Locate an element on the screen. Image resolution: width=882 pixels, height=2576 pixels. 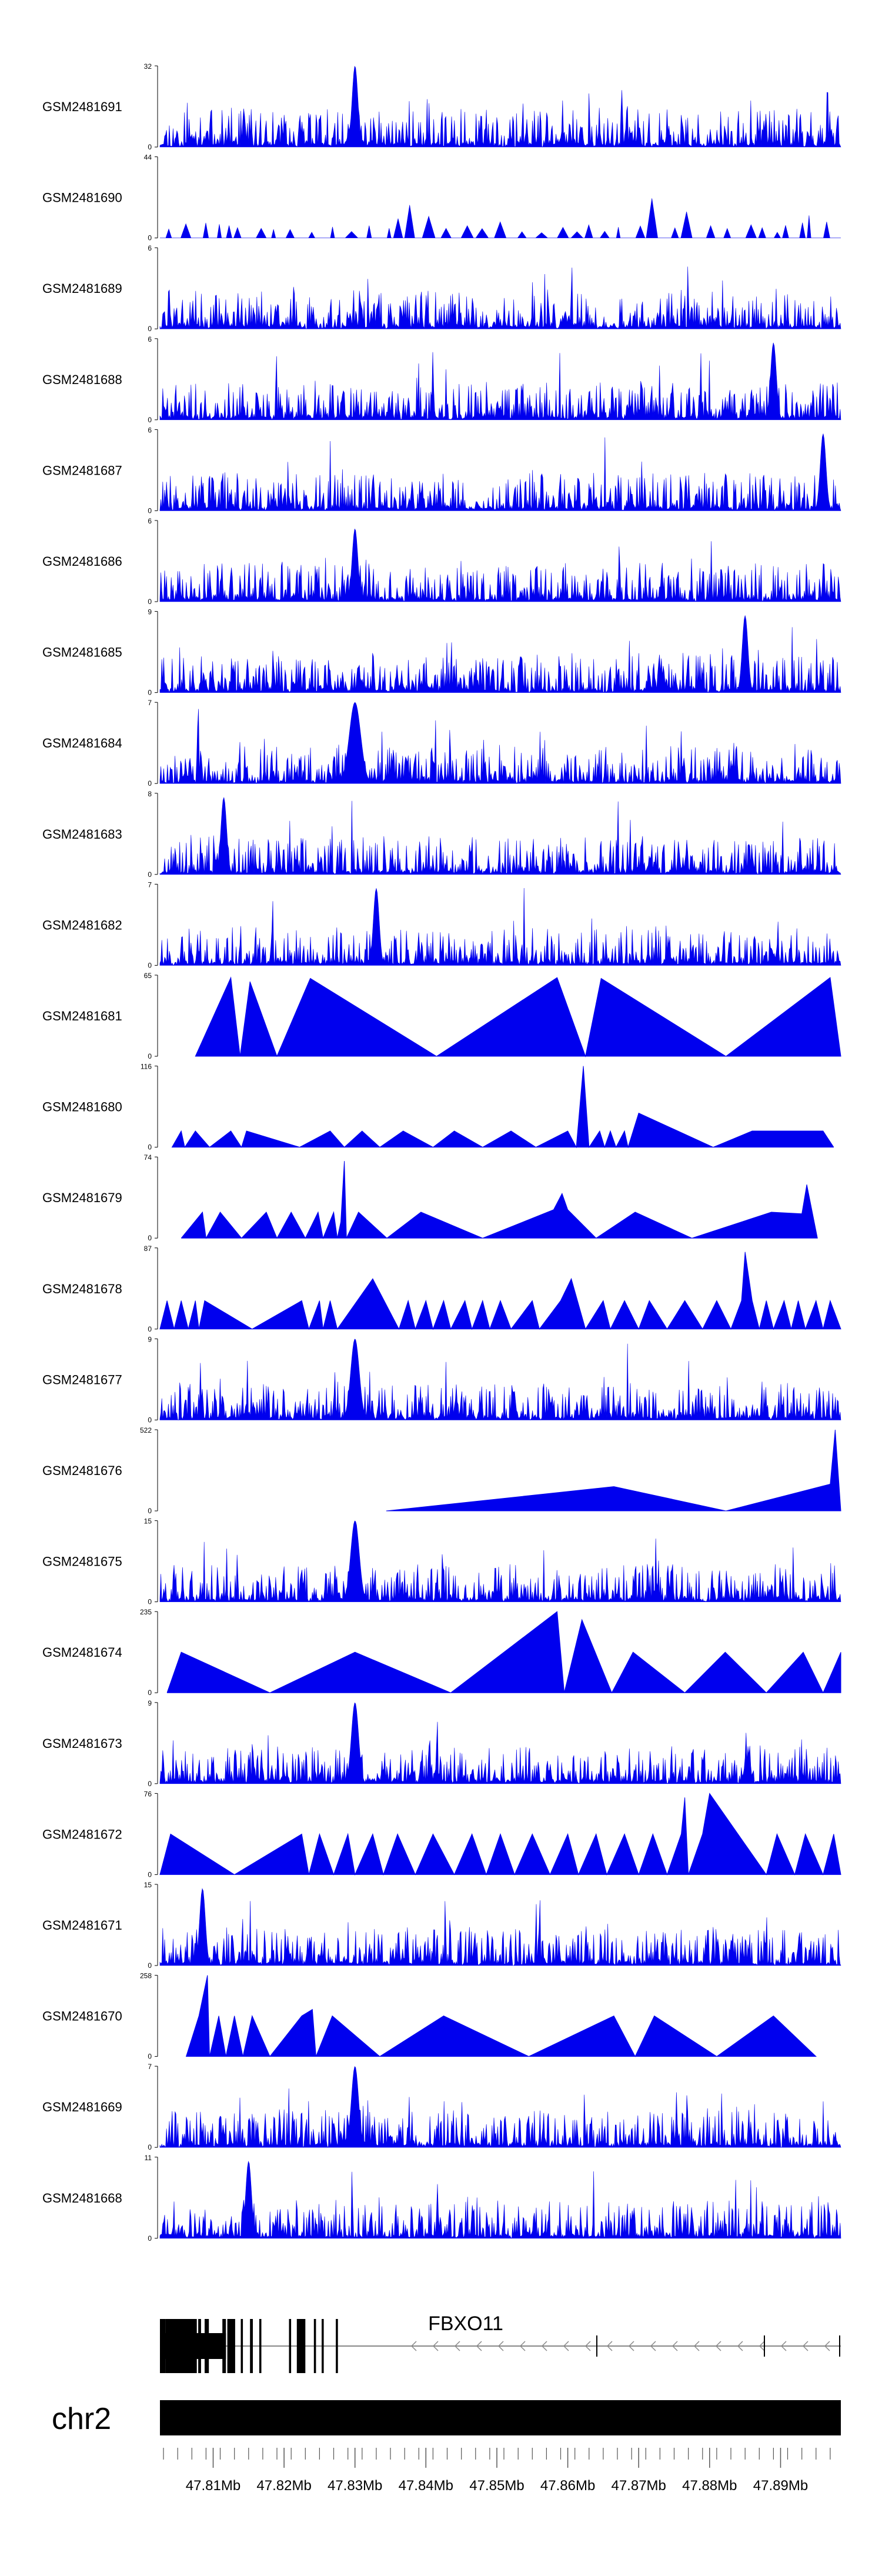
track-GSM2481690: GSM2481690 44 0 is located at coordinates (441, 198).